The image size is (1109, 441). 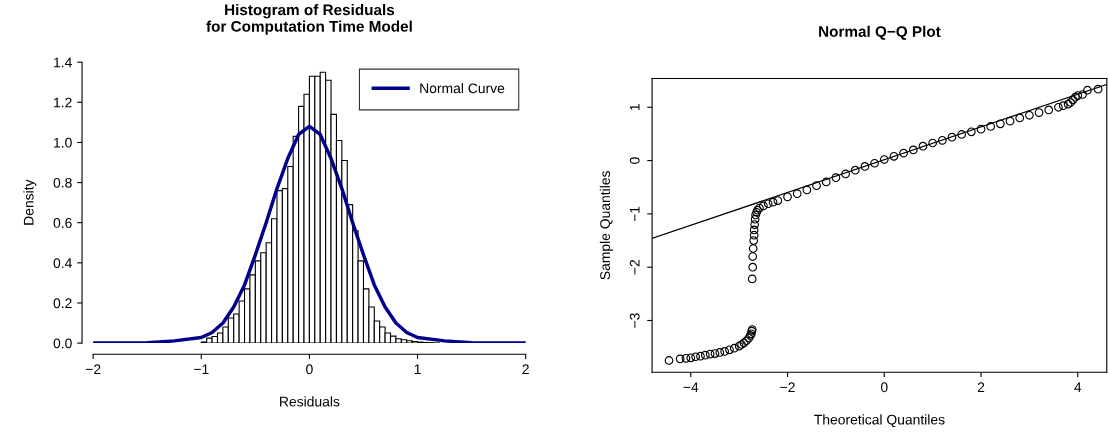 What do you see at coordinates (30, 202) in the screenshot?
I see `y-axis-title: Density` at bounding box center [30, 202].